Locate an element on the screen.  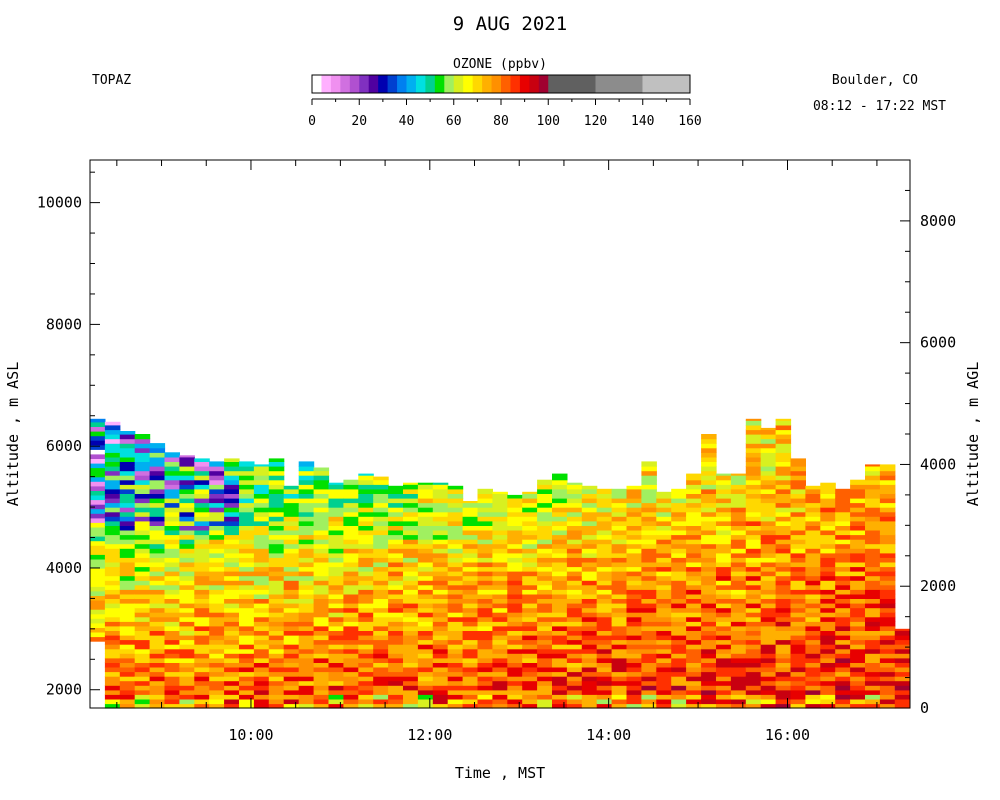
x-tick-label: 14:00 is located at coordinates (608, 735).